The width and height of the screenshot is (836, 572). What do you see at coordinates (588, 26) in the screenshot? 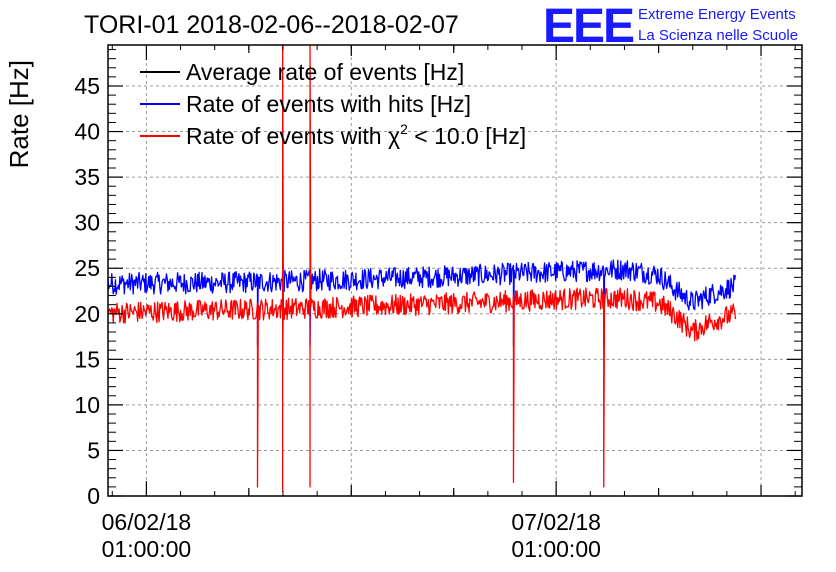
I see `eee-logo: EEE` at bounding box center [588, 26].